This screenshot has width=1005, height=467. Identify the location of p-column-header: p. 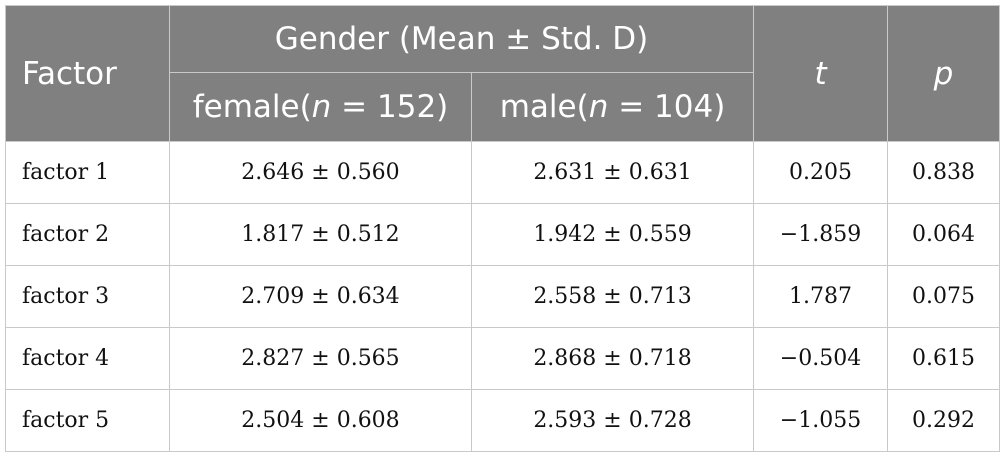
(944, 73).